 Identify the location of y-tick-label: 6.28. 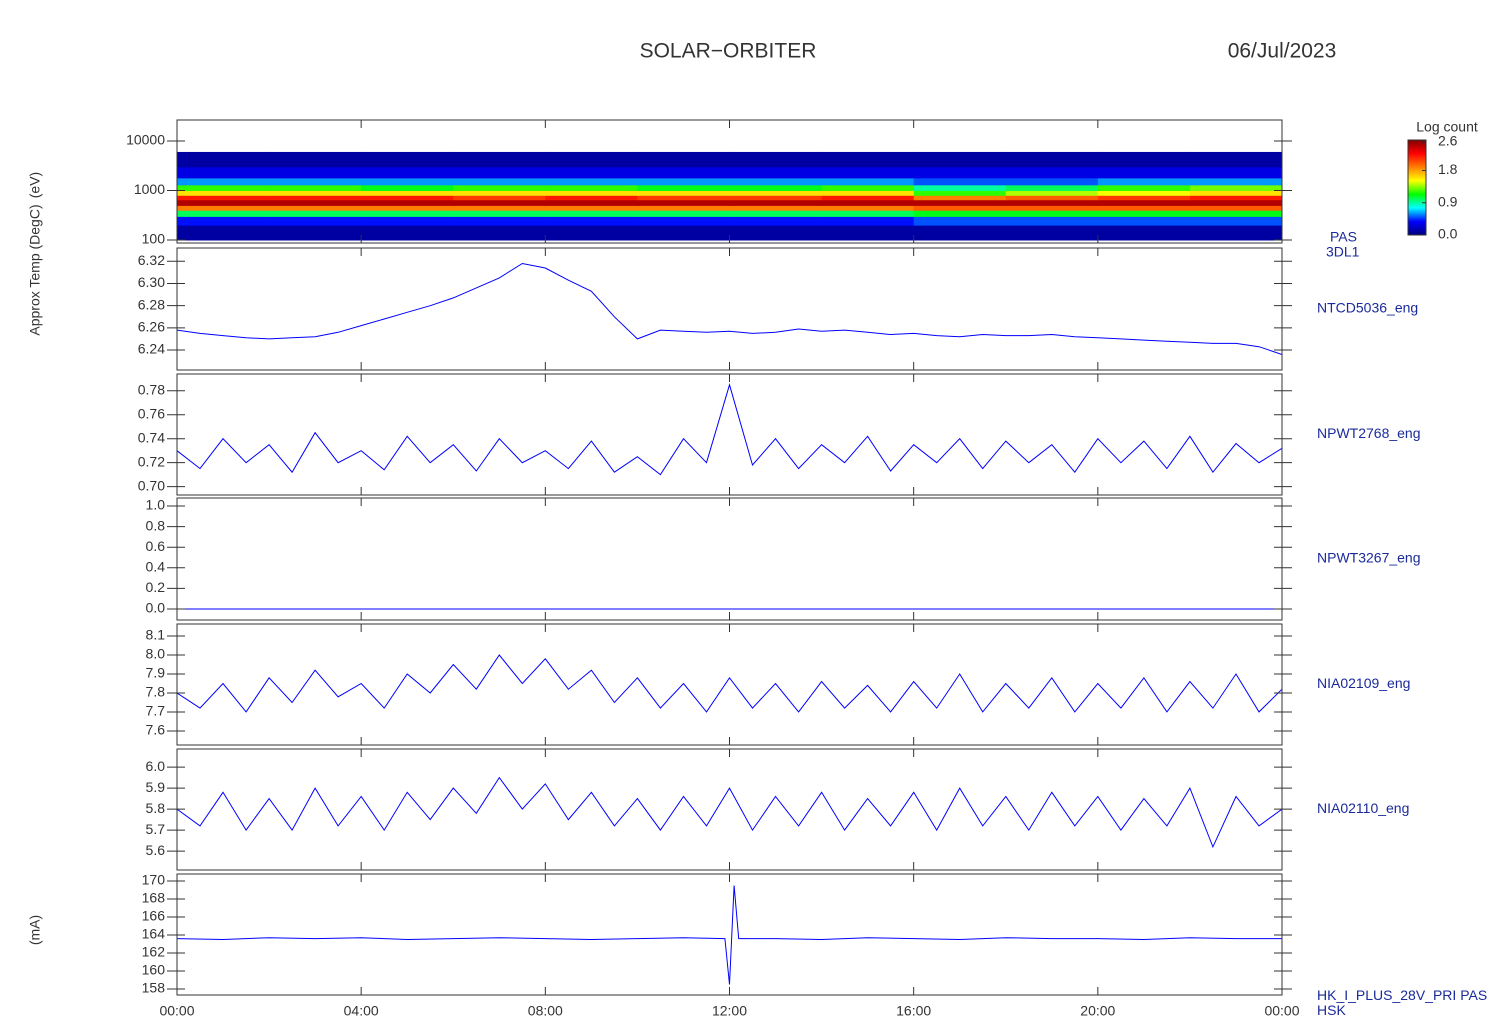
(151, 304).